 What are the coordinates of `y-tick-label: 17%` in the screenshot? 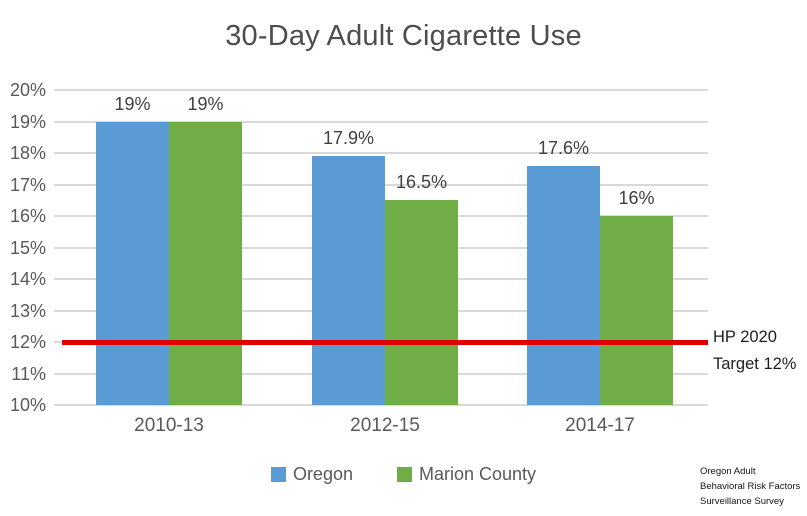 It's located at (27, 185).